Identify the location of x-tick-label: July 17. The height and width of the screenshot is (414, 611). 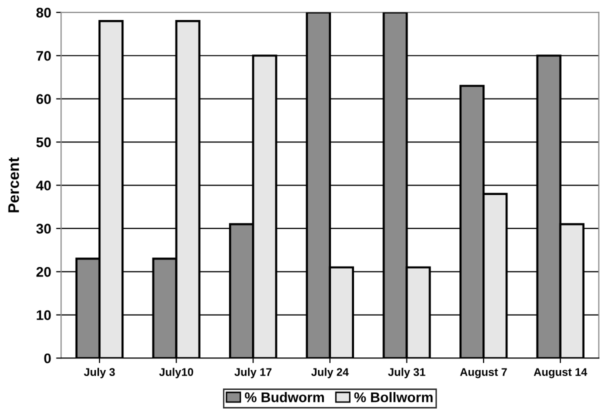
(253, 373).